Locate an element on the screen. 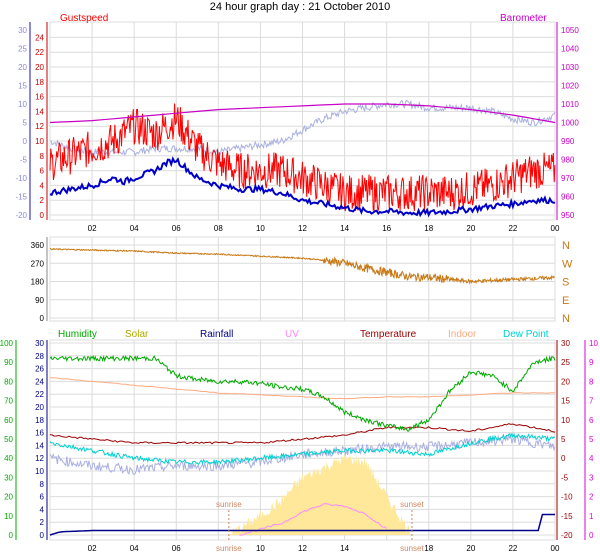 The image size is (600, 555). y-tick-label-temperature: 0 is located at coordinates (563, 458).